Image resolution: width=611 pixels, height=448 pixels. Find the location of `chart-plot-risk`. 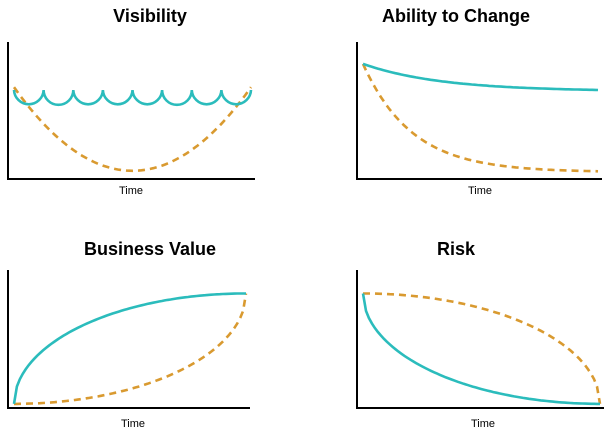

chart-plot-risk is located at coordinates (480, 339).